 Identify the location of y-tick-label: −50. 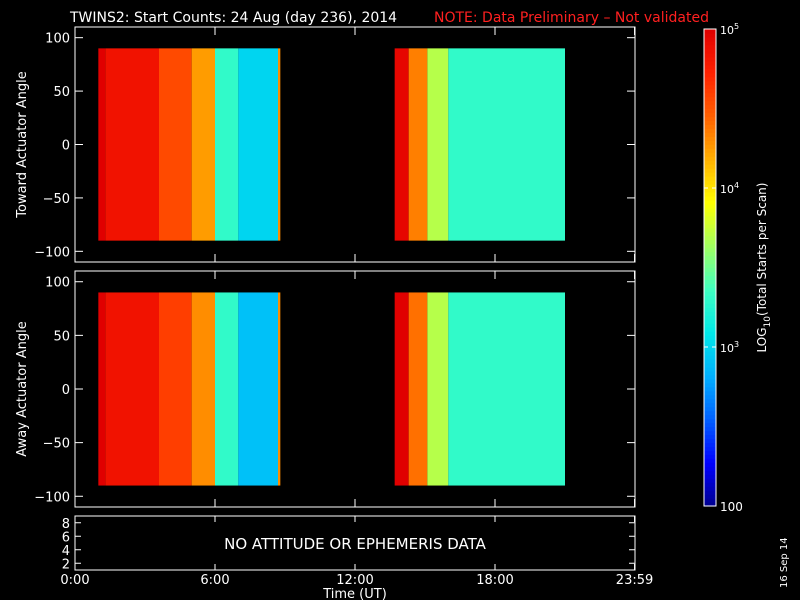
(56, 199).